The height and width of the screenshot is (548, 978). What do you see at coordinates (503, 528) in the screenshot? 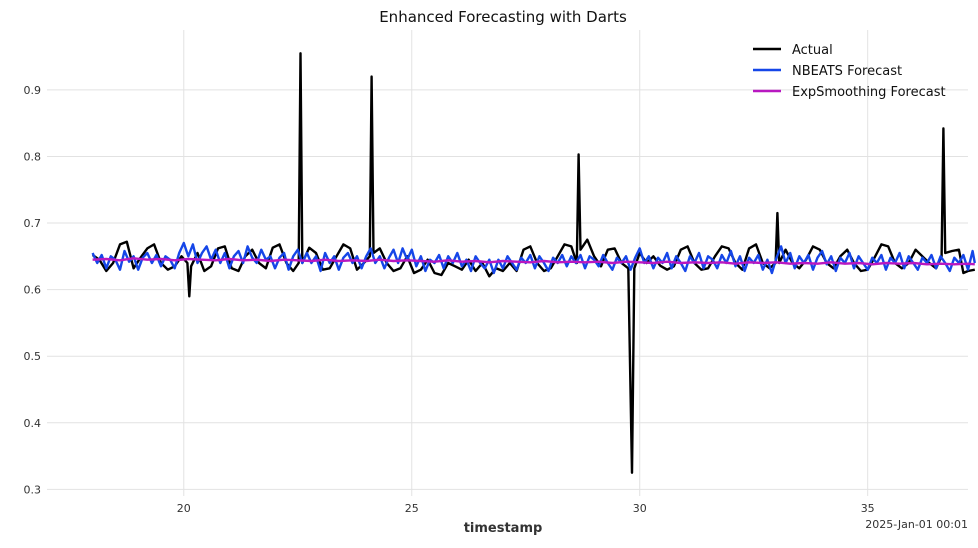
I see `x-axis-label: timestamp` at bounding box center [503, 528].